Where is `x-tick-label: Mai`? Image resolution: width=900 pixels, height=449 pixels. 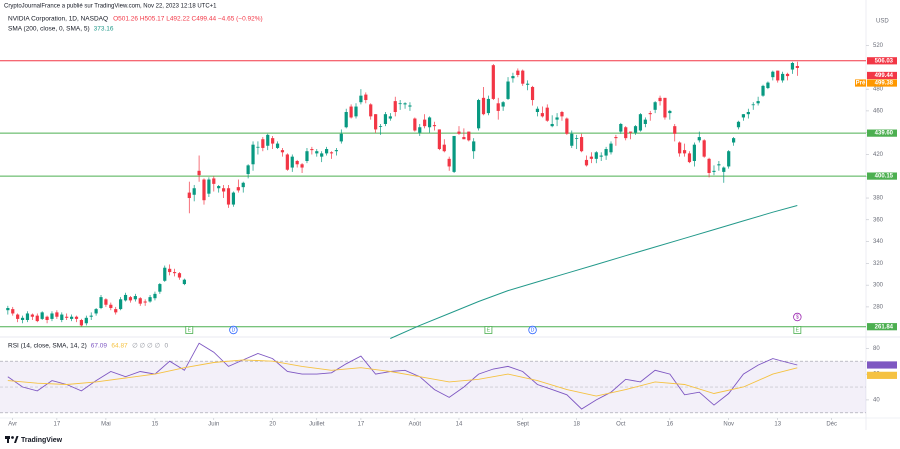 x-tick-label: Mai is located at coordinates (106, 425).